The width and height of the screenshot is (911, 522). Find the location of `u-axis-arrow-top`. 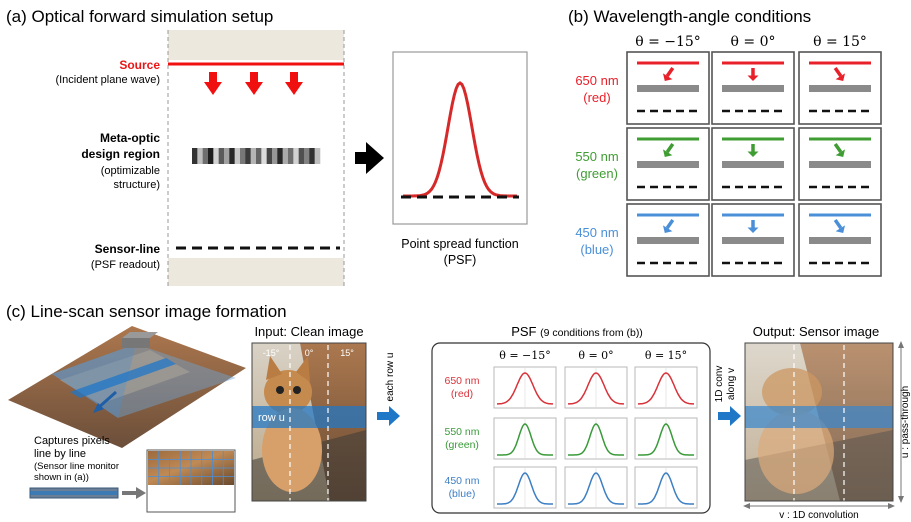

u-axis-arrow-top is located at coordinates (901, 344).